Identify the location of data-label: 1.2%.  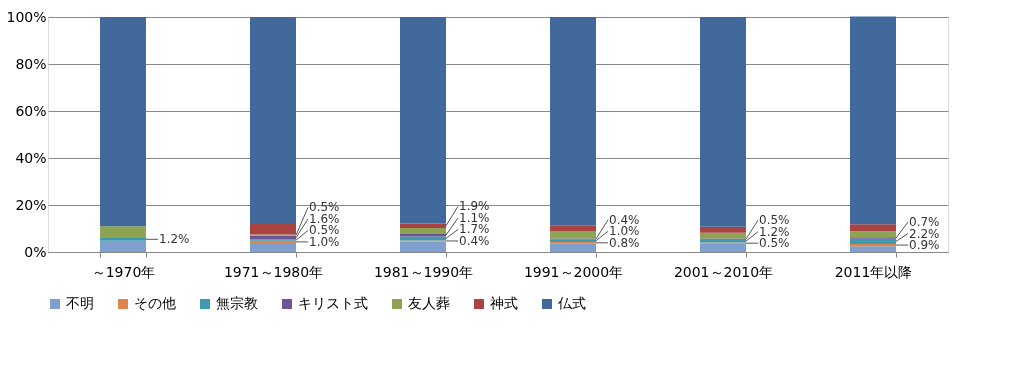
(174, 239).